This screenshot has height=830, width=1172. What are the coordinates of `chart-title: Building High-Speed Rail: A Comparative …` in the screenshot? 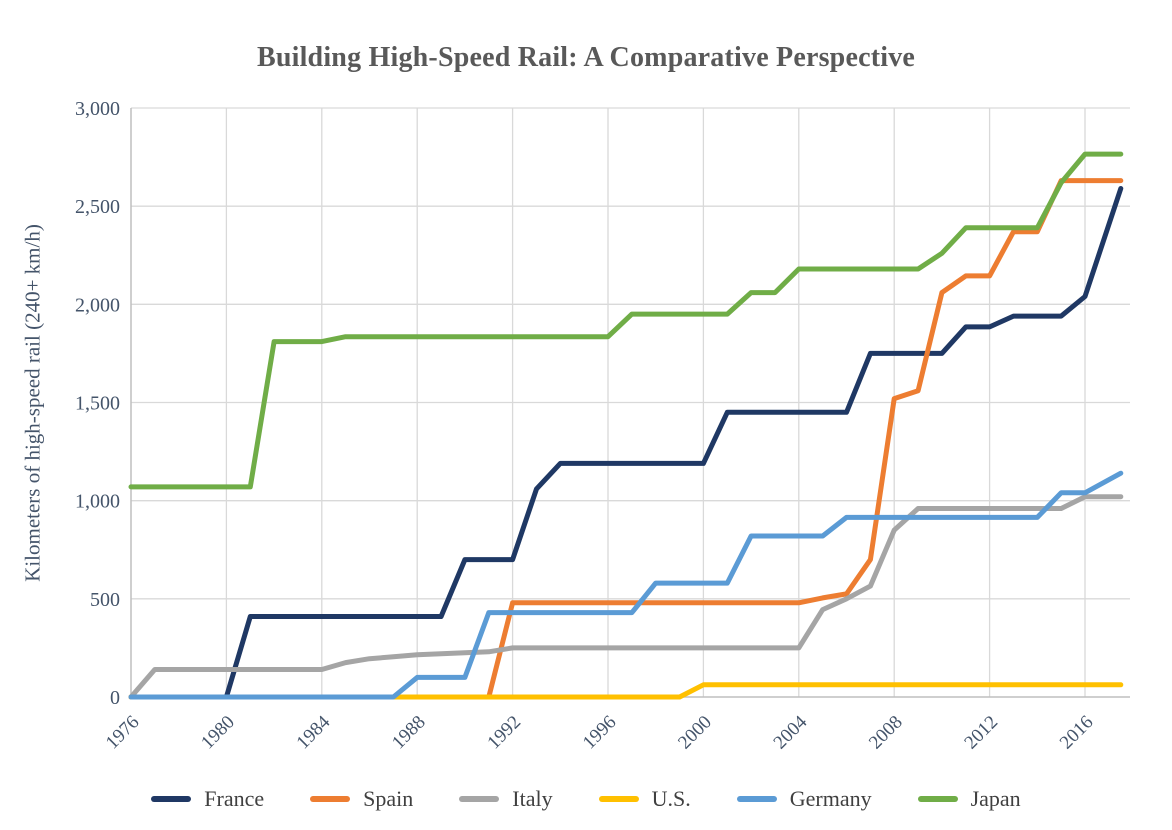 It's located at (586, 57).